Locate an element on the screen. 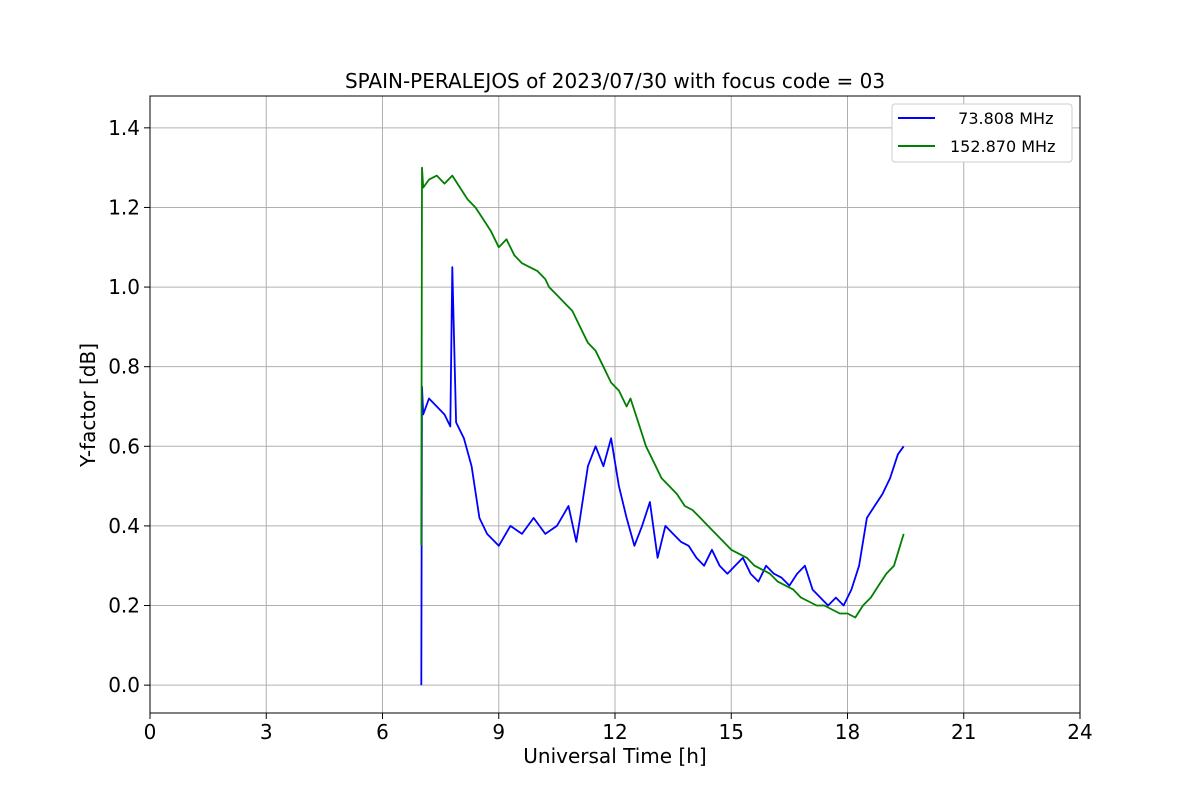  x-tick-label: 12 is located at coordinates (614, 732).